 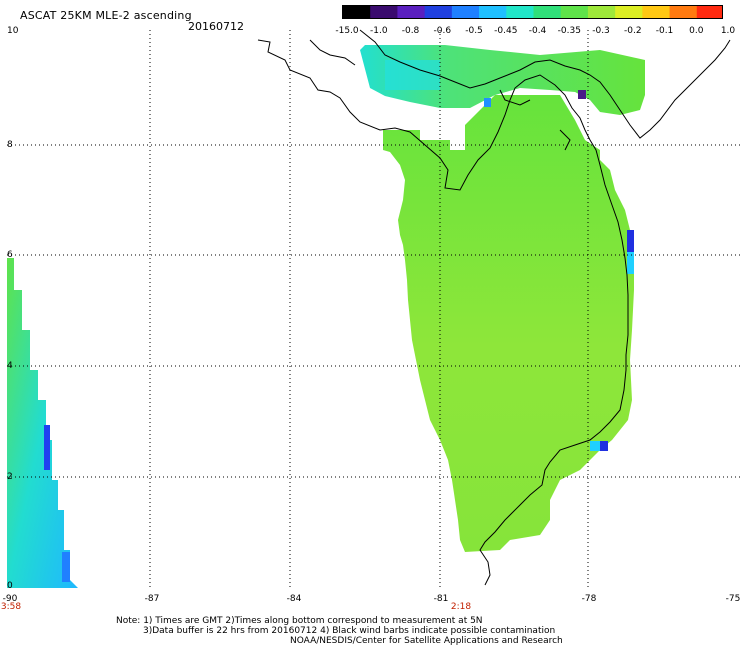 I want to click on colorbar-label: -15.0, so click(x=347, y=31).